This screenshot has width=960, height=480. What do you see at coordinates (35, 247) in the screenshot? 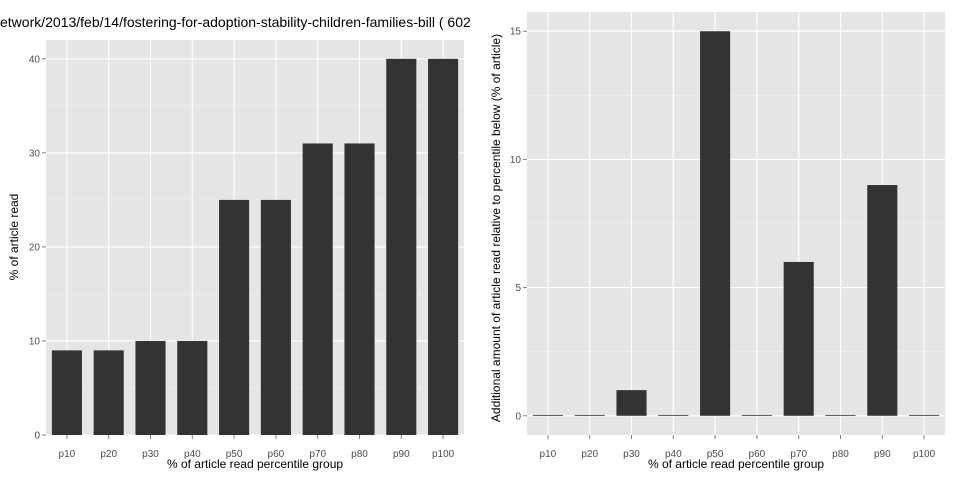
I see `y-tick-label: 20` at bounding box center [35, 247].